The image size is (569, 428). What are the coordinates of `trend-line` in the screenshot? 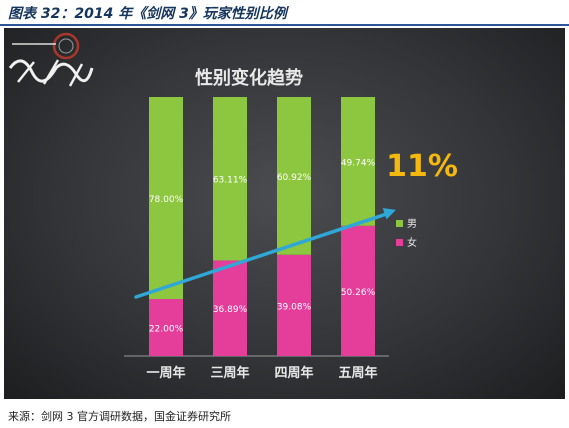 It's located at (263, 255).